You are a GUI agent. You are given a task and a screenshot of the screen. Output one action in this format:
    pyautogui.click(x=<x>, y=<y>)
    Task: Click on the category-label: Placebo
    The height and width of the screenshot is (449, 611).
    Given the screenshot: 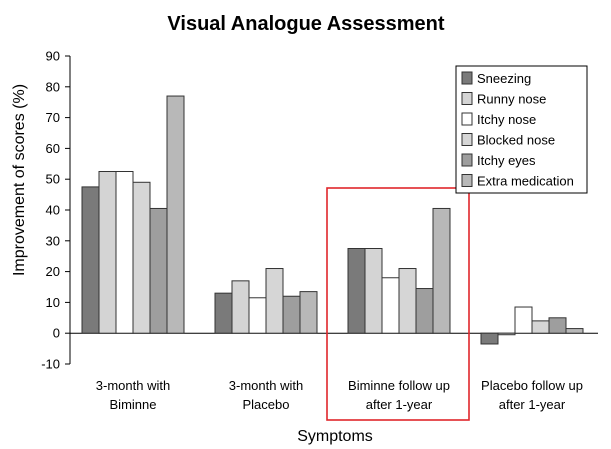 What is the action you would take?
    pyautogui.click(x=266, y=404)
    